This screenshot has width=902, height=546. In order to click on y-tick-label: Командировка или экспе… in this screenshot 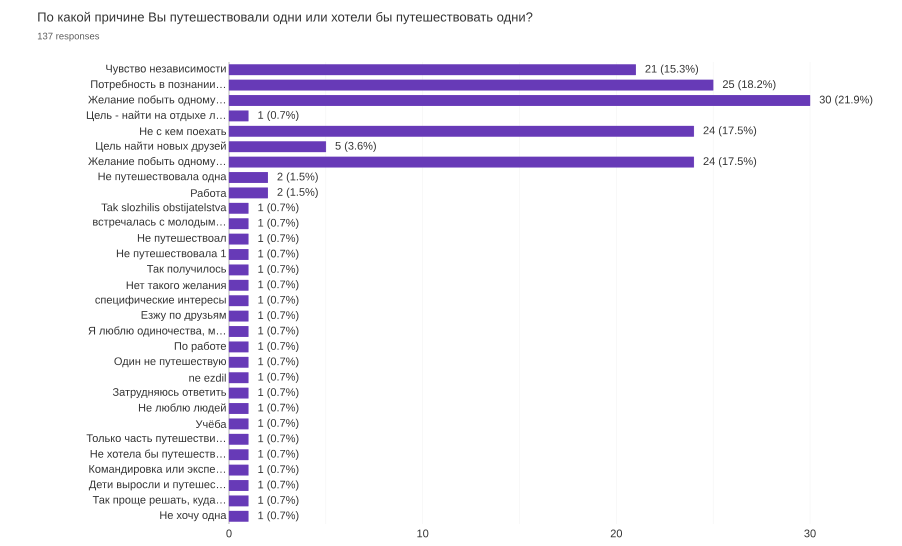, I will do `click(157, 470)`.